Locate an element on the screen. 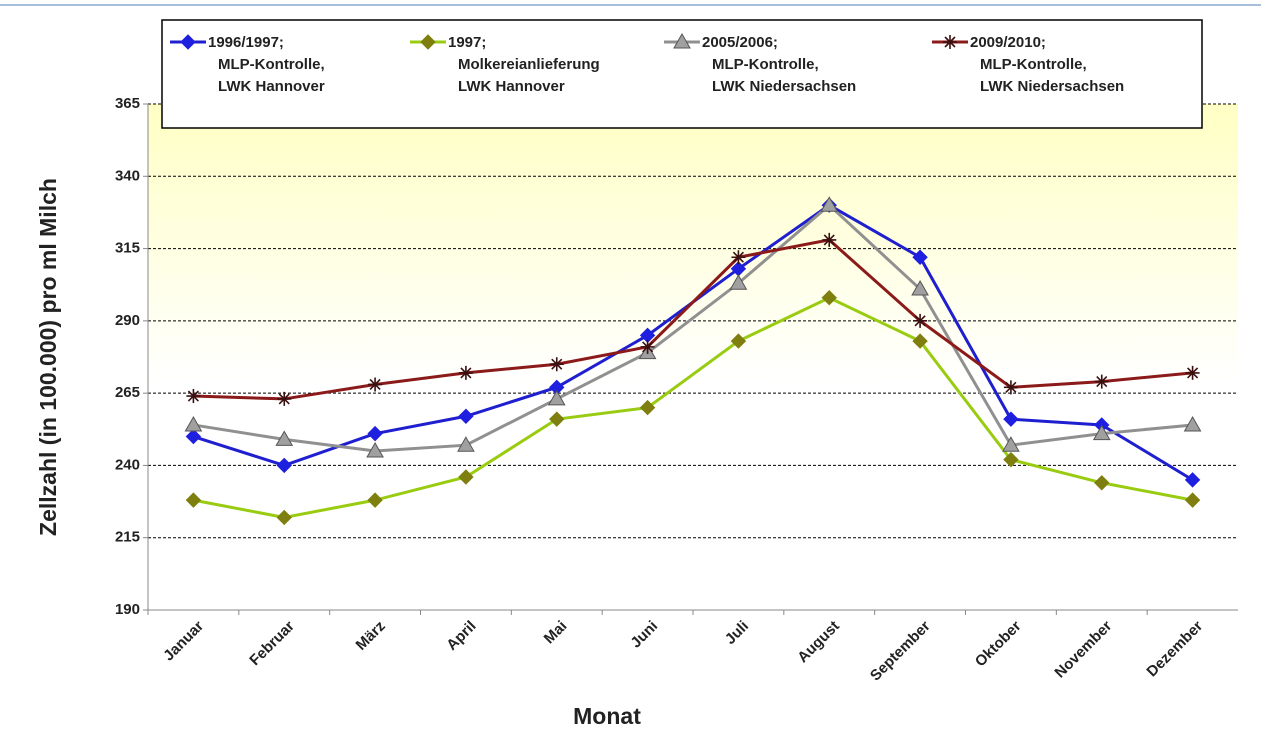  x-tick-label: April is located at coordinates (461, 636).